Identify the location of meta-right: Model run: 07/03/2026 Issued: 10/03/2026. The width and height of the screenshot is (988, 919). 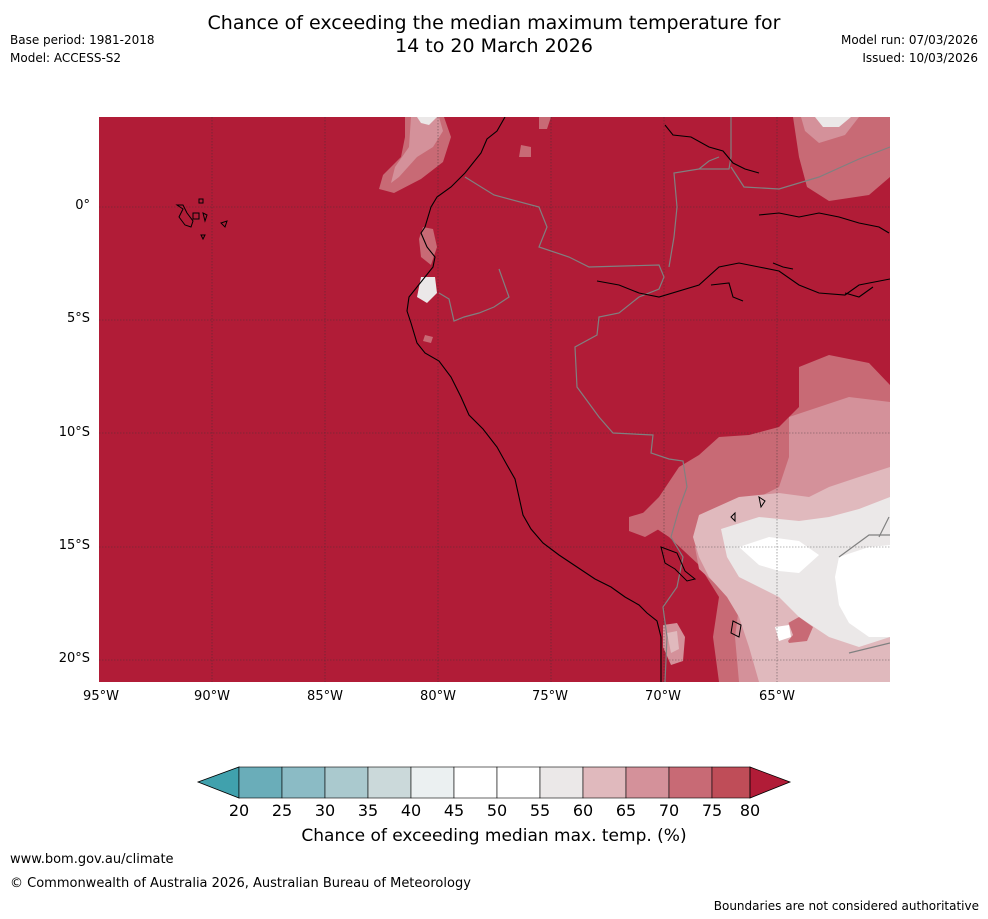
(909, 49).